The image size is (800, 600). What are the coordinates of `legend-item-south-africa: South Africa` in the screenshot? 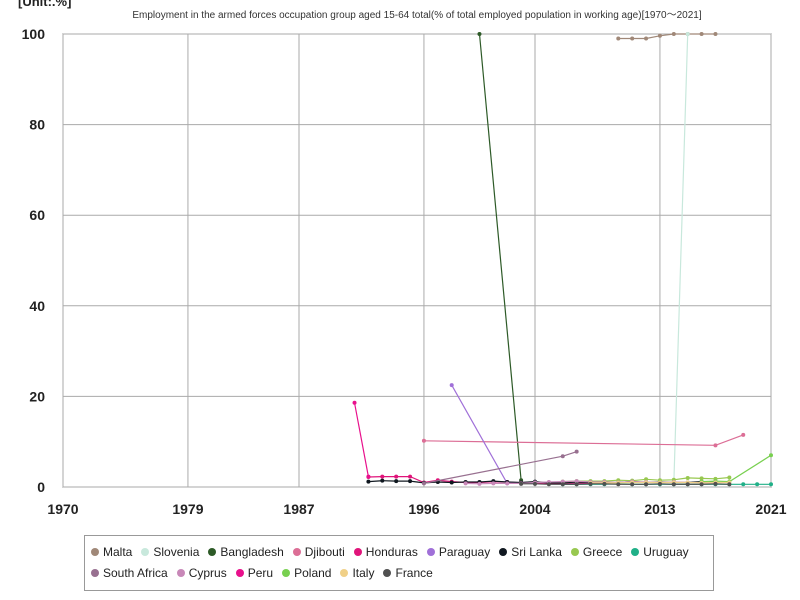 It's located at (129, 572).